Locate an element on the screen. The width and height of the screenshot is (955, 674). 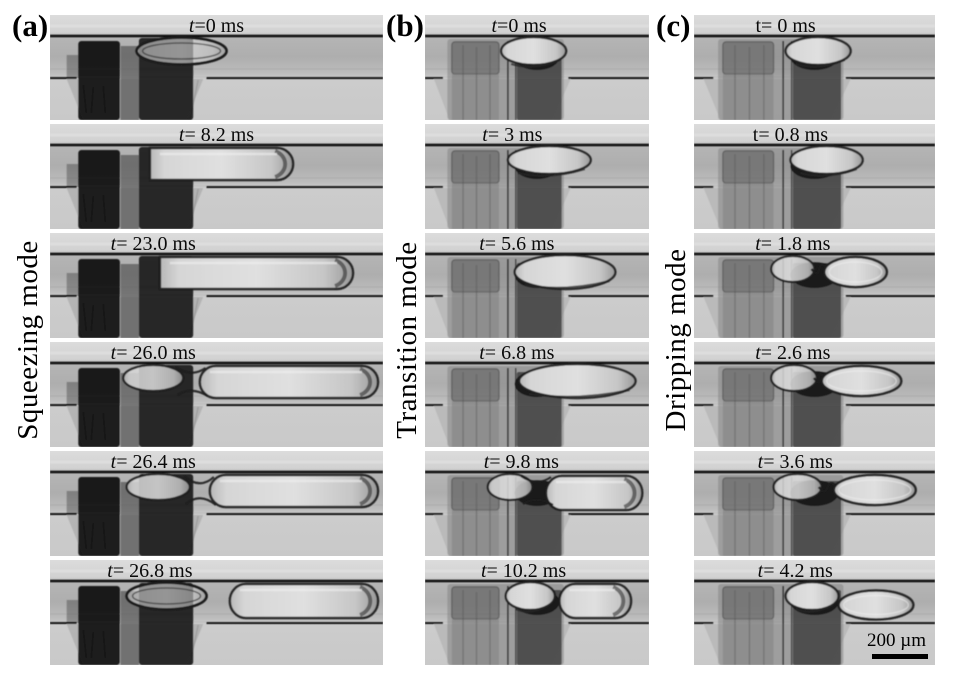
micrograph-frame-b2: t= 3 ms is located at coordinates (537, 176).